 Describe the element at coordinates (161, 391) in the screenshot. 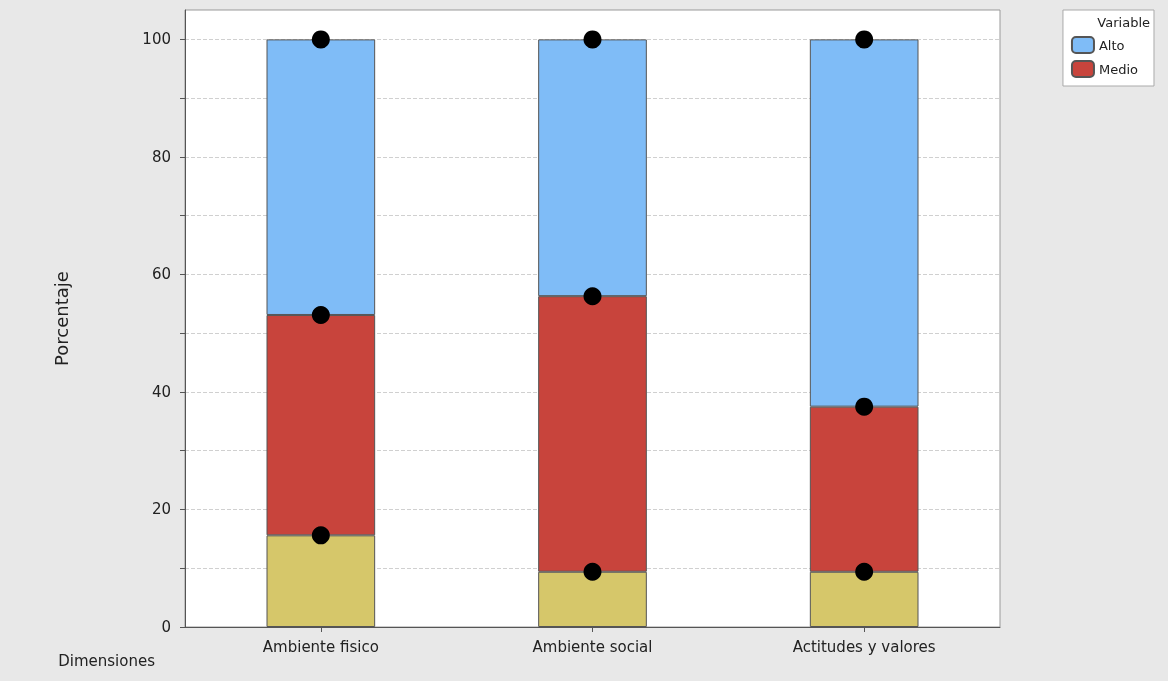

I see `y-tick-label: 40` at that location.